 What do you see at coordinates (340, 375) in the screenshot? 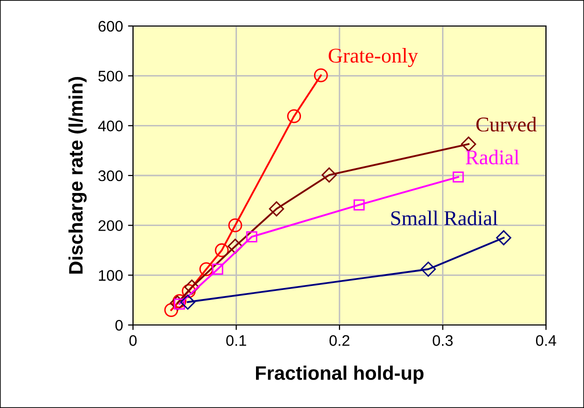
I see `x-axis-title: Fractional hold-up` at bounding box center [340, 375].